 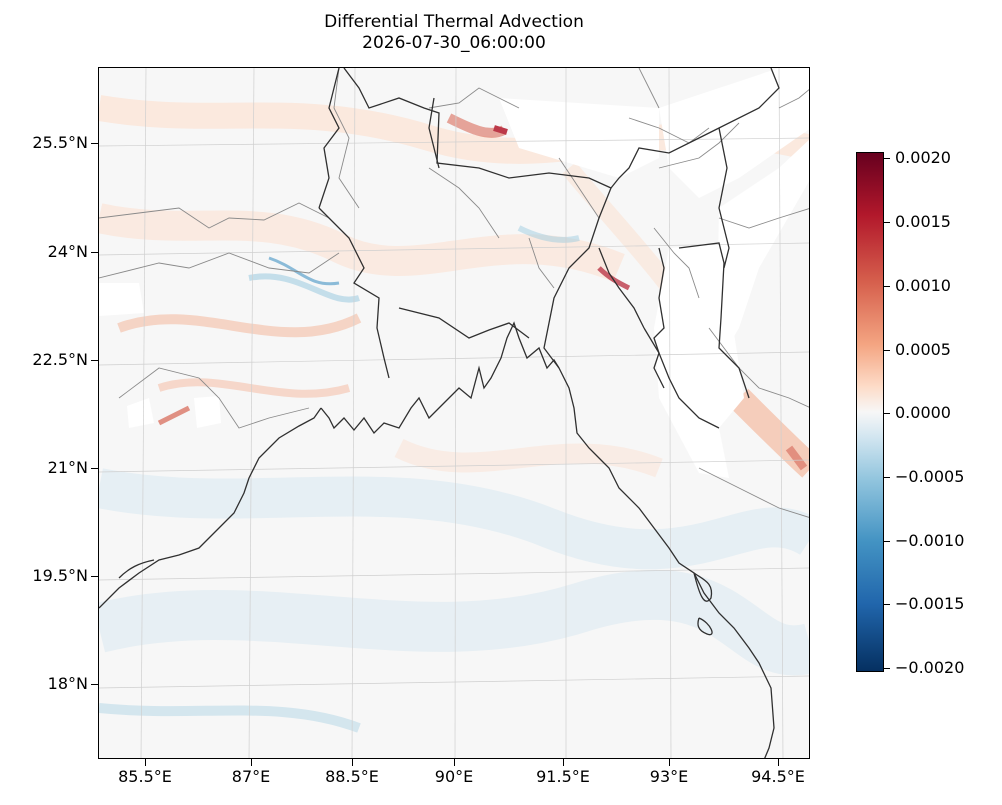 What do you see at coordinates (454, 22) in the screenshot?
I see `title-line-1: Differential Thermal Advection` at bounding box center [454, 22].